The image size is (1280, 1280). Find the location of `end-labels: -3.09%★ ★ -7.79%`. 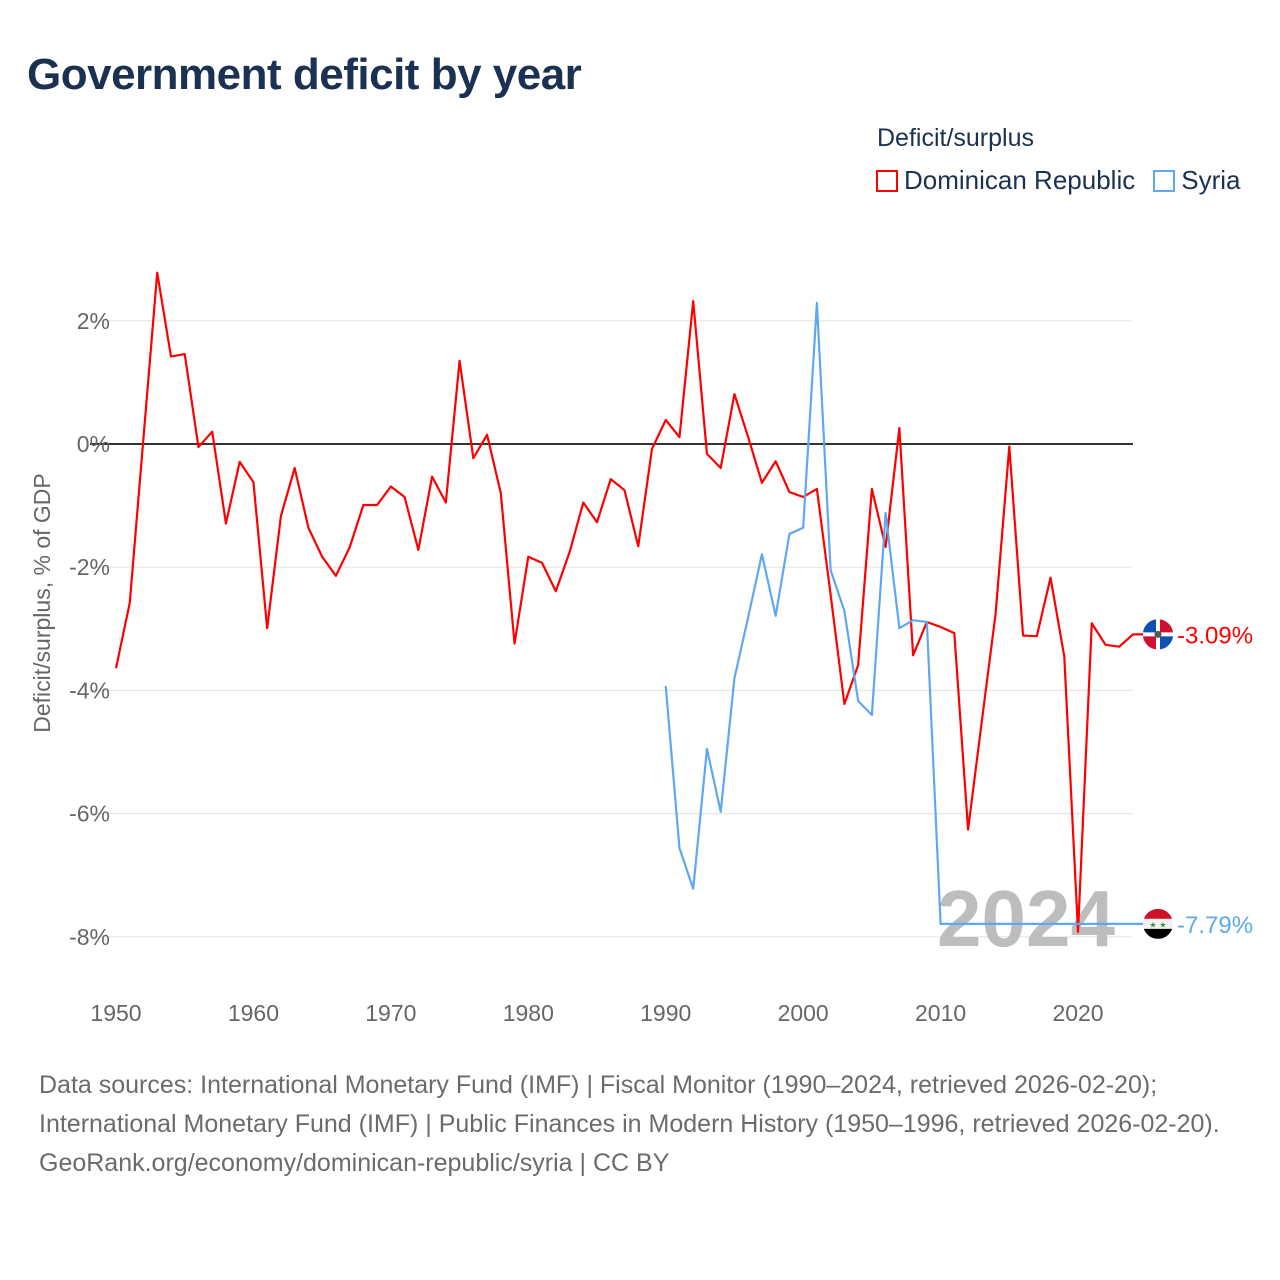

end-labels: -3.09%★ ★ -7.79% is located at coordinates (1198, 779).